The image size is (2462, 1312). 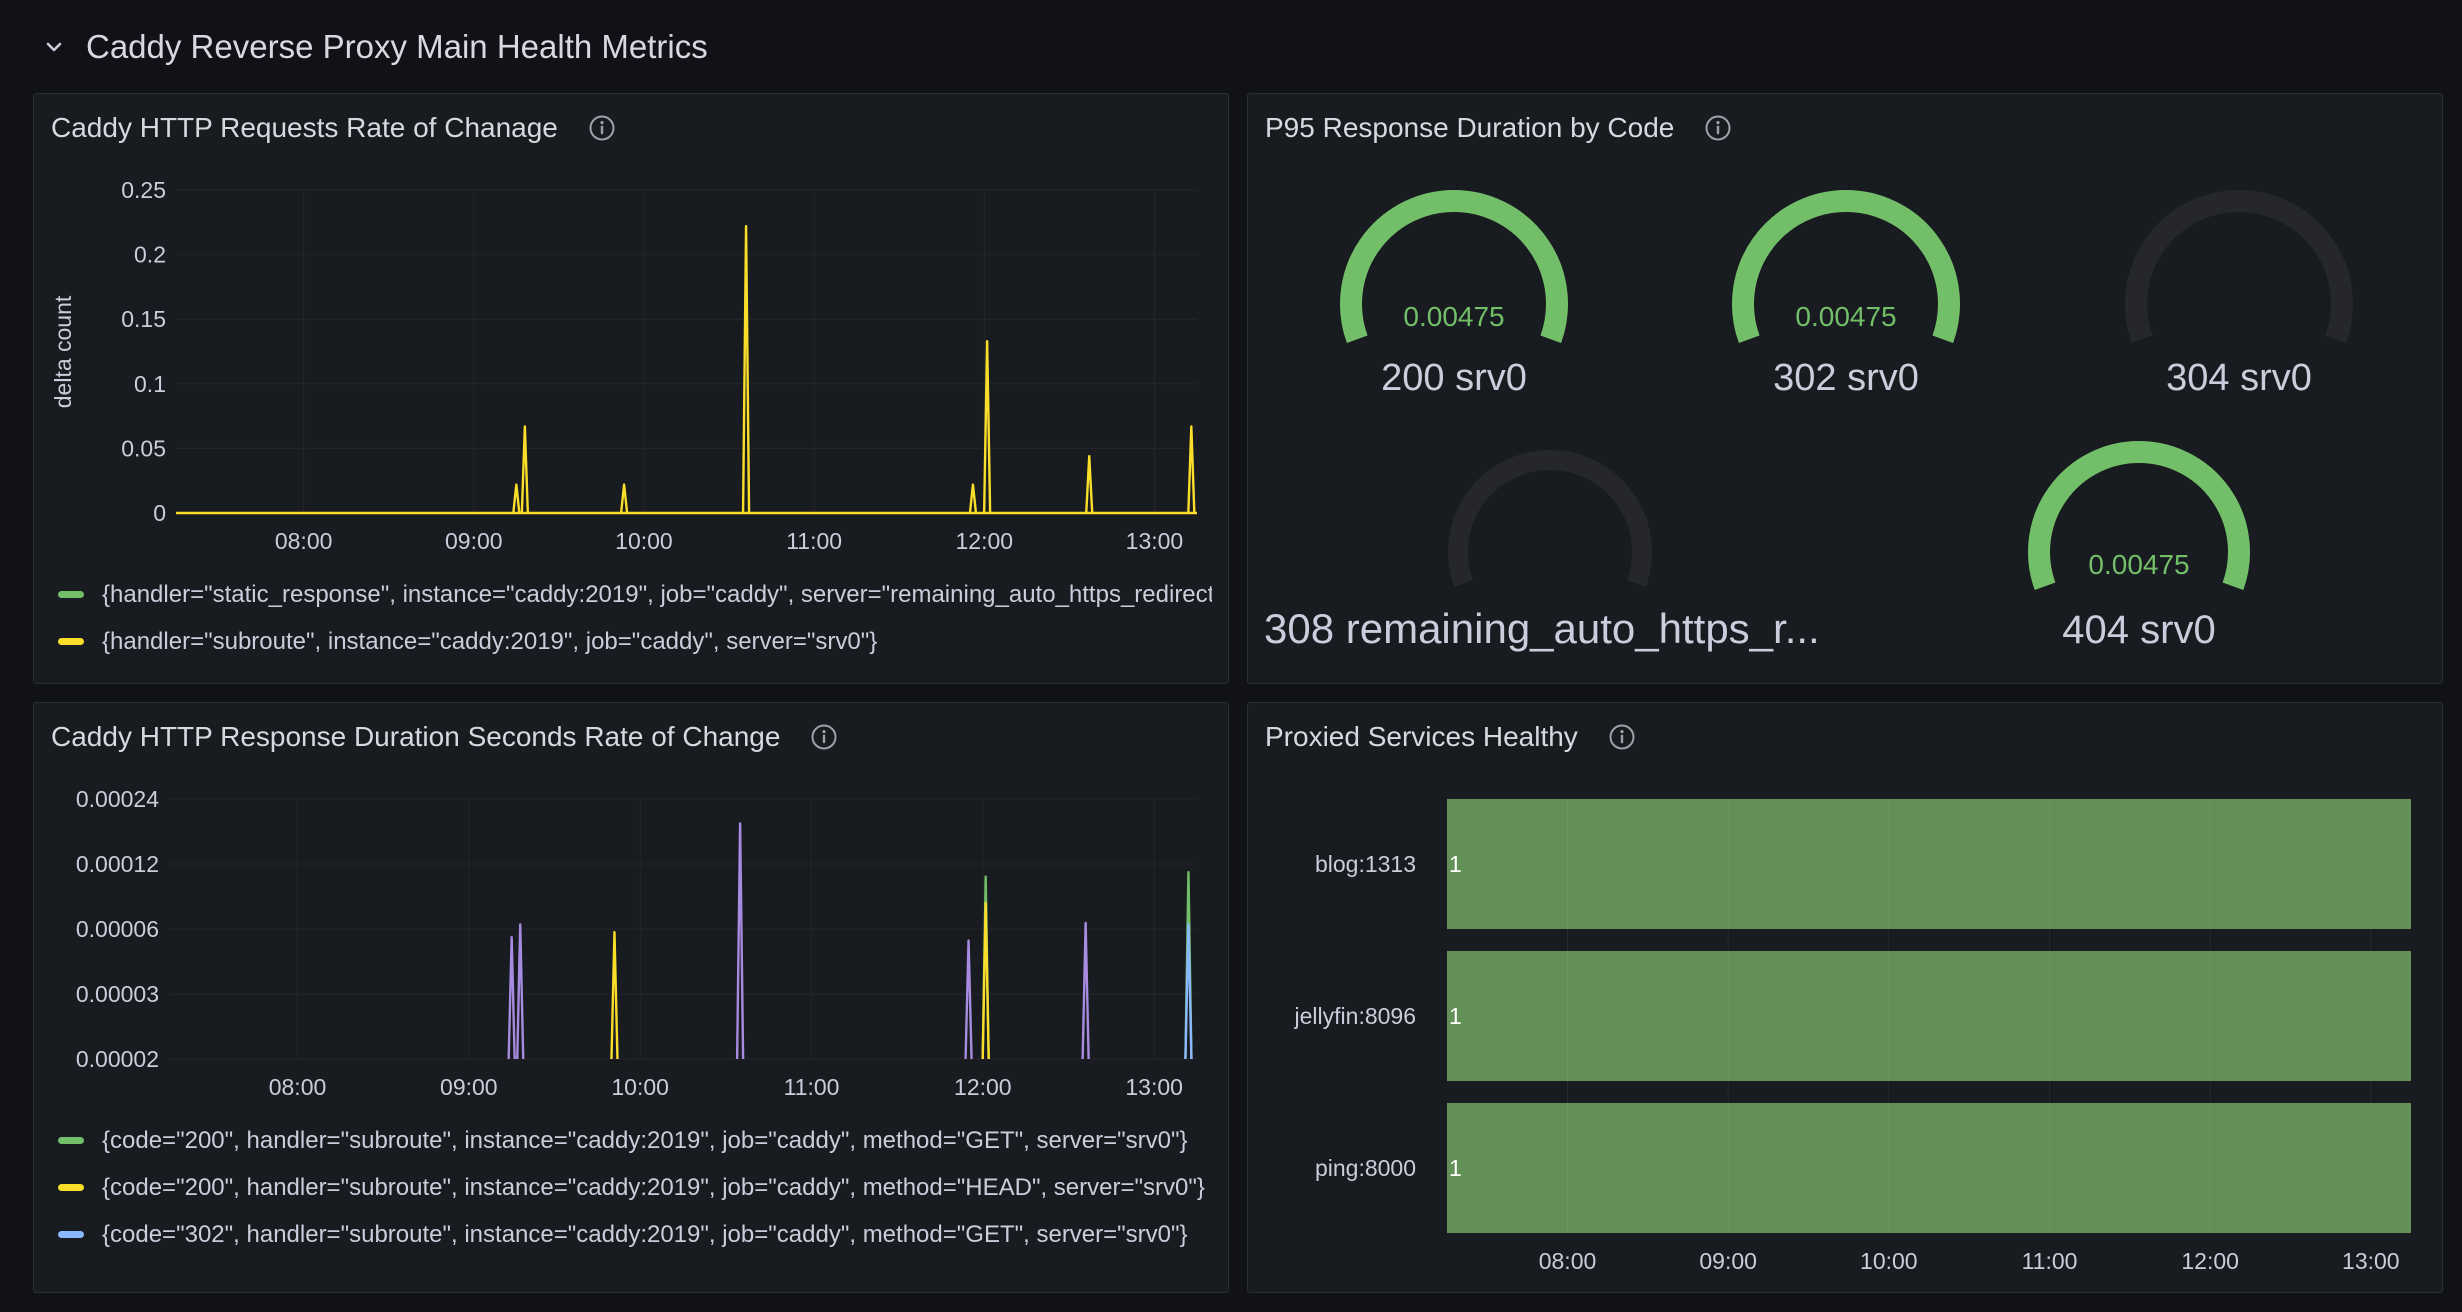 What do you see at coordinates (117, 799) in the screenshot?
I see `y-tick-label: 0.00024` at bounding box center [117, 799].